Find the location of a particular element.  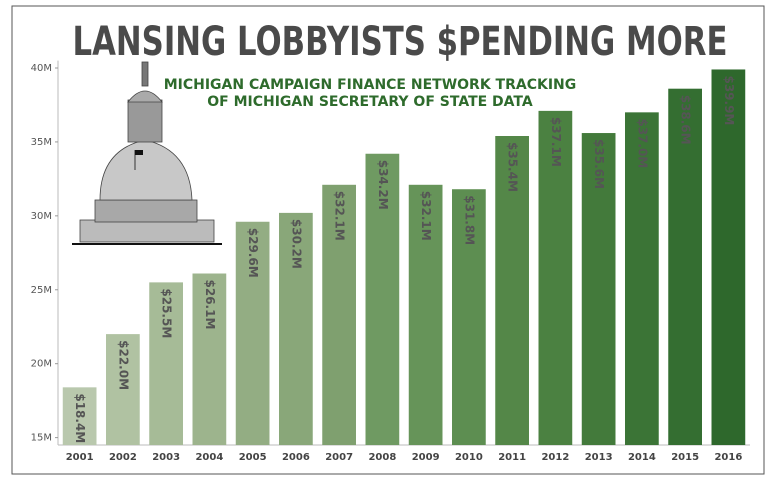

y-tick-label: 30M is located at coordinates (41, 216).